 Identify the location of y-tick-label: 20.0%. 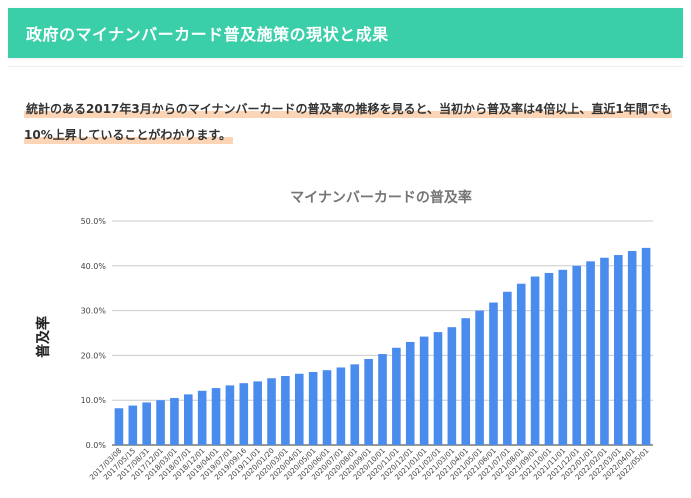
(94, 355).